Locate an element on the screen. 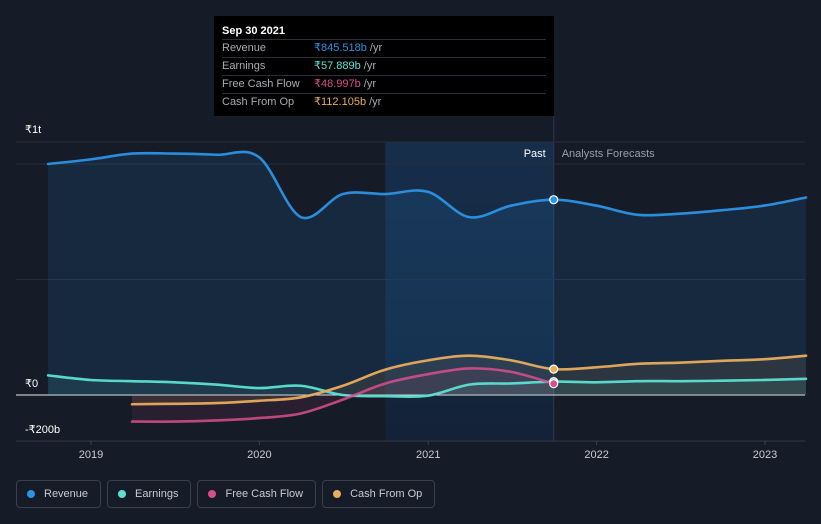 Image resolution: width=821 pixels, height=524 pixels. tooltip-label: Free Cash Flow is located at coordinates (261, 84).